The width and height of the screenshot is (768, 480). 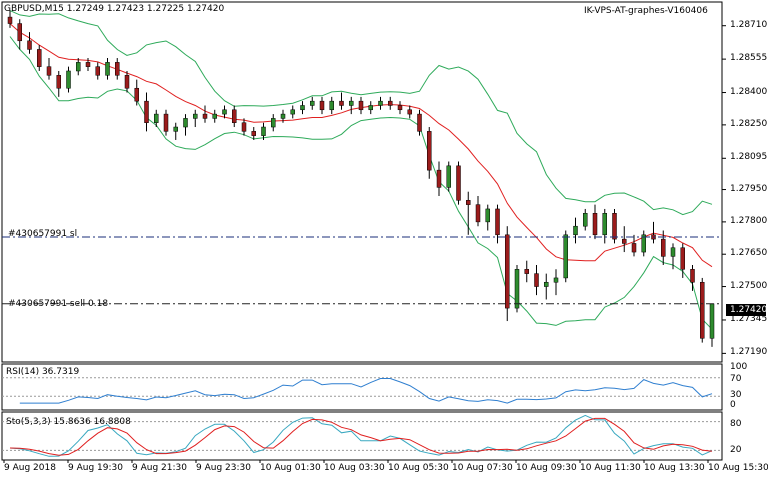 I want to click on price-tick-label: 1.27345, so click(x=749, y=318).